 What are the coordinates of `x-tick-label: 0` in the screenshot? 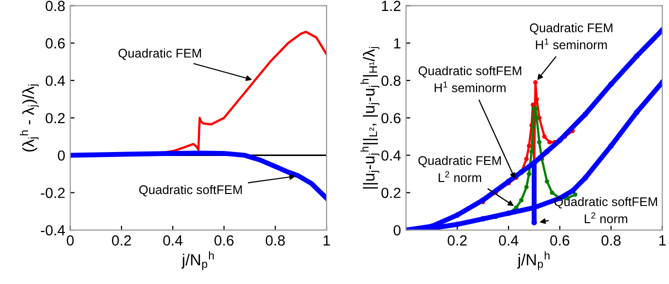 It's located at (70, 240).